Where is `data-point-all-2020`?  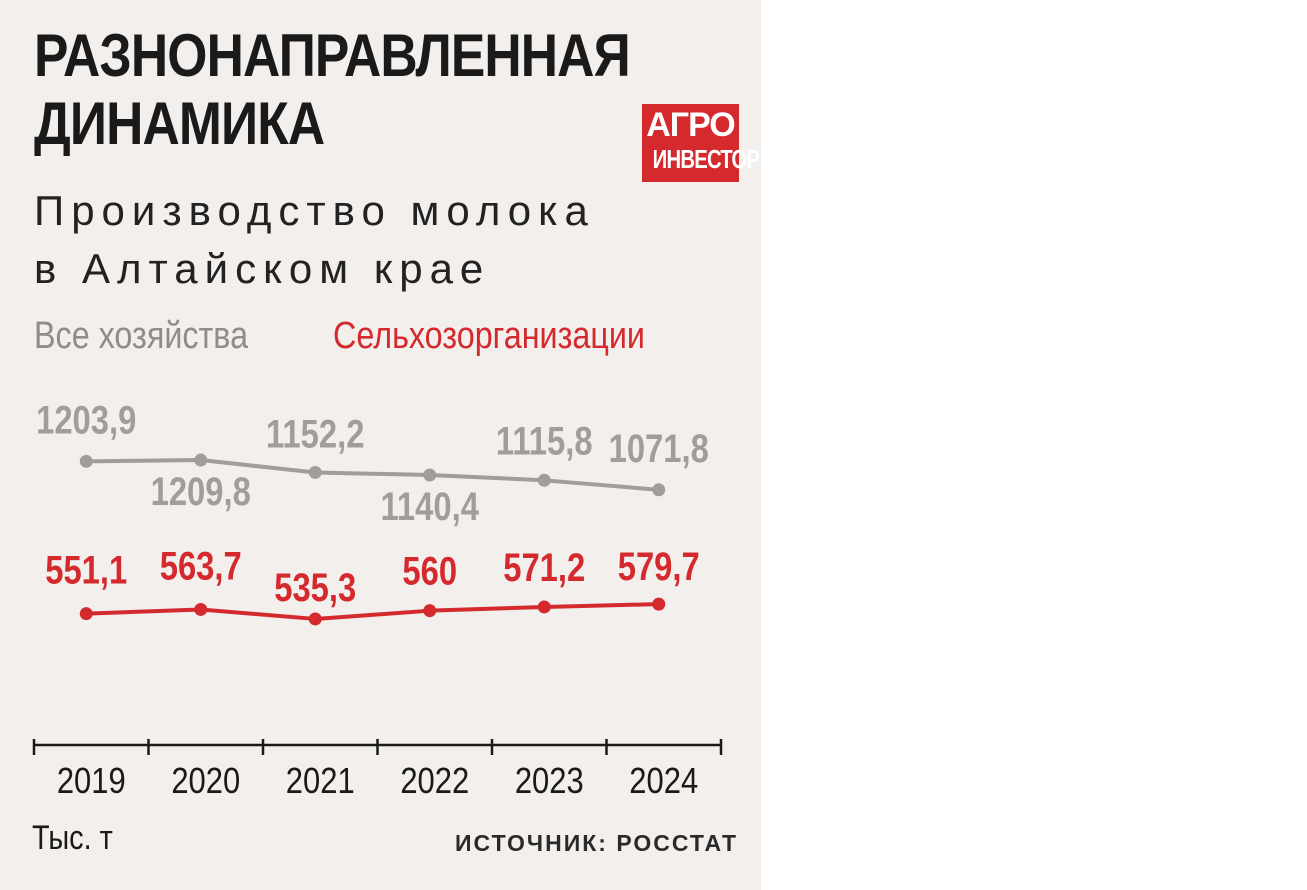 data-point-all-2020 is located at coordinates (201, 460).